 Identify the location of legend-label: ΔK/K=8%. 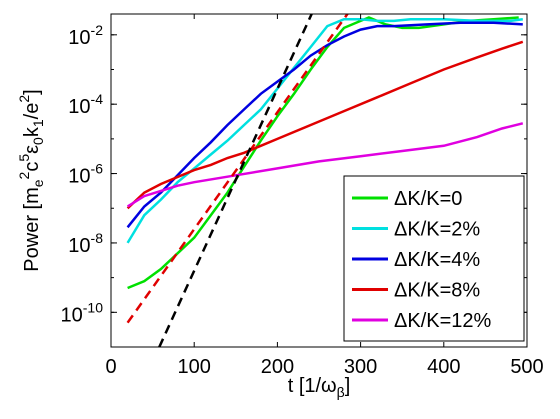
(437, 291).